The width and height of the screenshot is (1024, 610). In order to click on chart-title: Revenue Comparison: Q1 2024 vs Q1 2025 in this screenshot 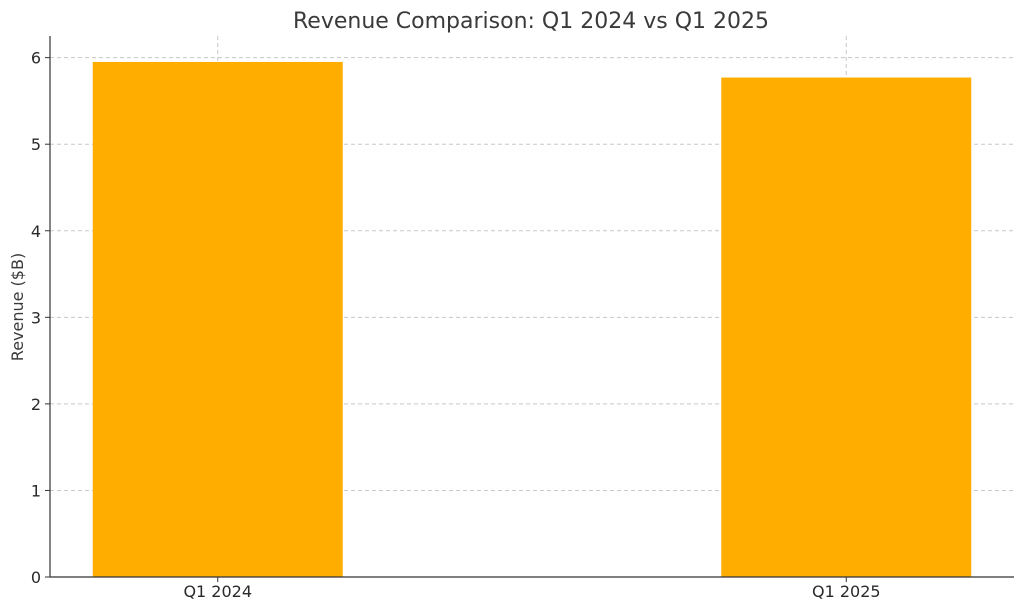, I will do `click(531, 21)`.